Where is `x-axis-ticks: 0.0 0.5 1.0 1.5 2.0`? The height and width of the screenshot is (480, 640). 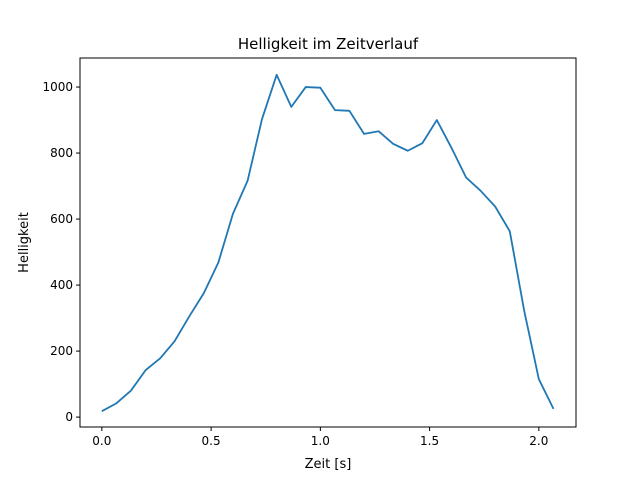 x-axis-ticks: 0.0 0.5 1.0 1.5 2.0 is located at coordinates (320, 437).